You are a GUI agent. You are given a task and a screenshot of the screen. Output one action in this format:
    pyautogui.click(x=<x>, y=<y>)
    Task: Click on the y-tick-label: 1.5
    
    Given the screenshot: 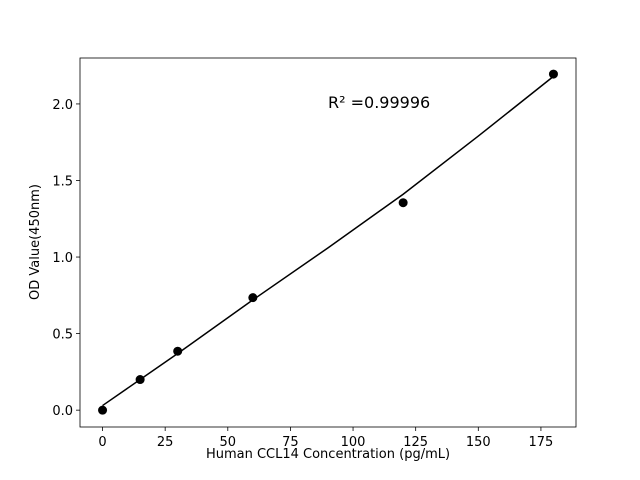 What is the action you would take?
    pyautogui.click(x=62, y=181)
    